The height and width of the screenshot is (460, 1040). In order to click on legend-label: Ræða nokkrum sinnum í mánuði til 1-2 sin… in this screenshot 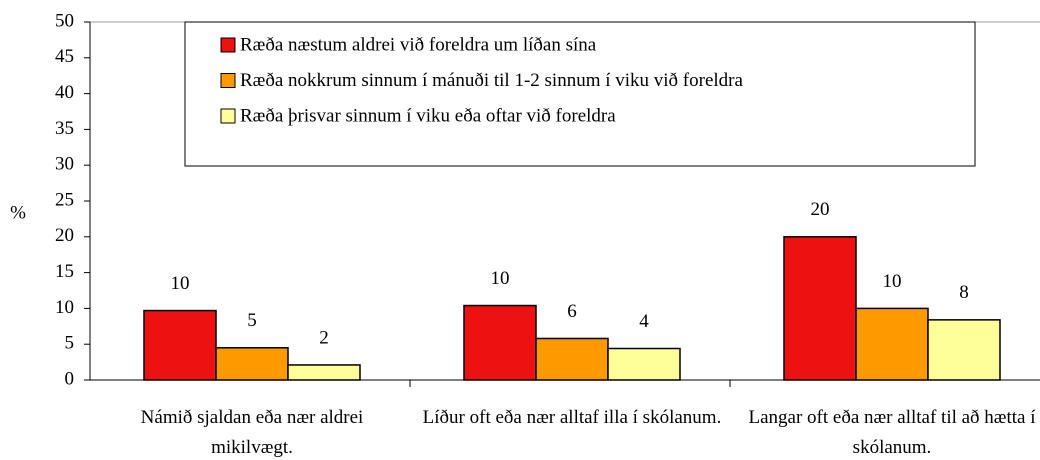, I will do `click(492, 80)`.